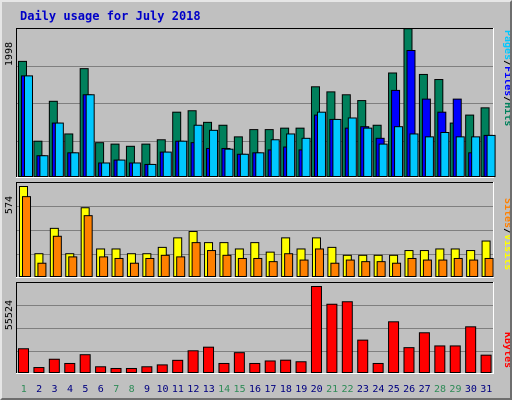 This screenshot has width=512, height=400. I want to click on legend-entry: Files, so click(506, 81).